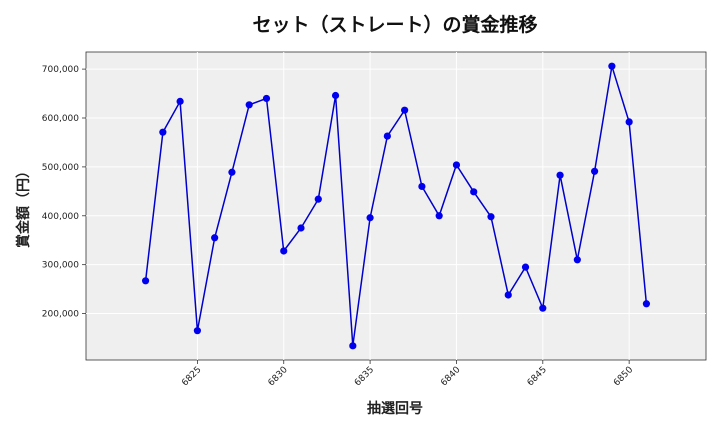 This screenshot has width=720, height=432. What do you see at coordinates (60, 266) in the screenshot?
I see `y-tick-label: 300,000` at bounding box center [60, 266].